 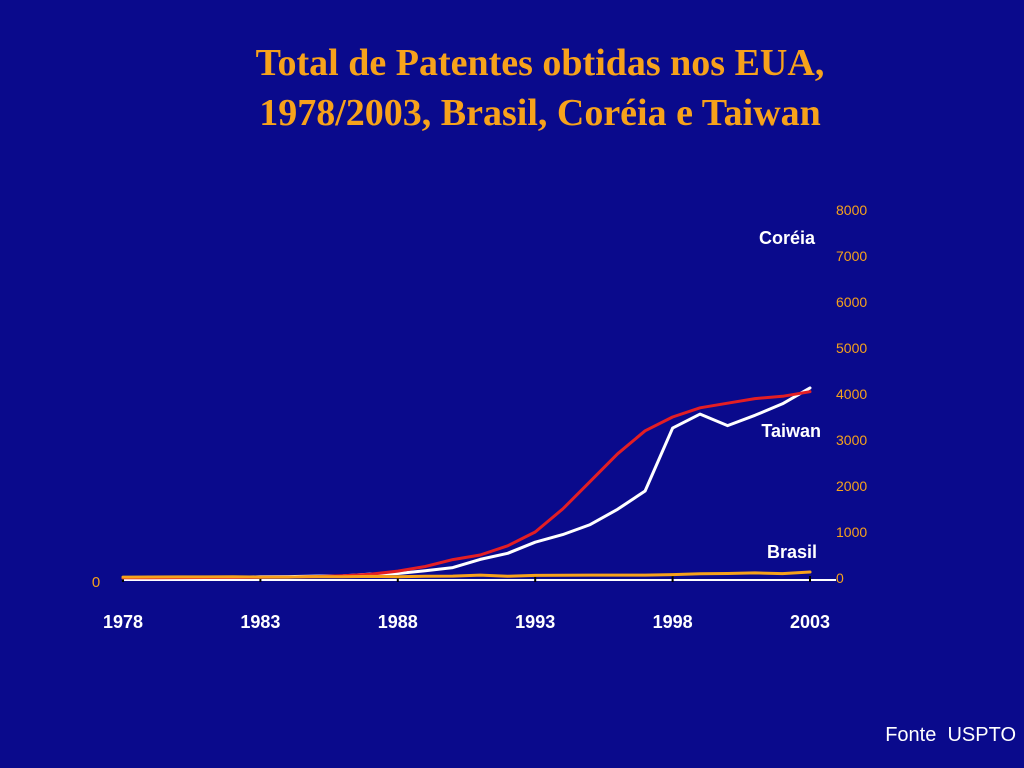 I want to click on x-tick-label-1988: 1988, so click(x=398, y=622).